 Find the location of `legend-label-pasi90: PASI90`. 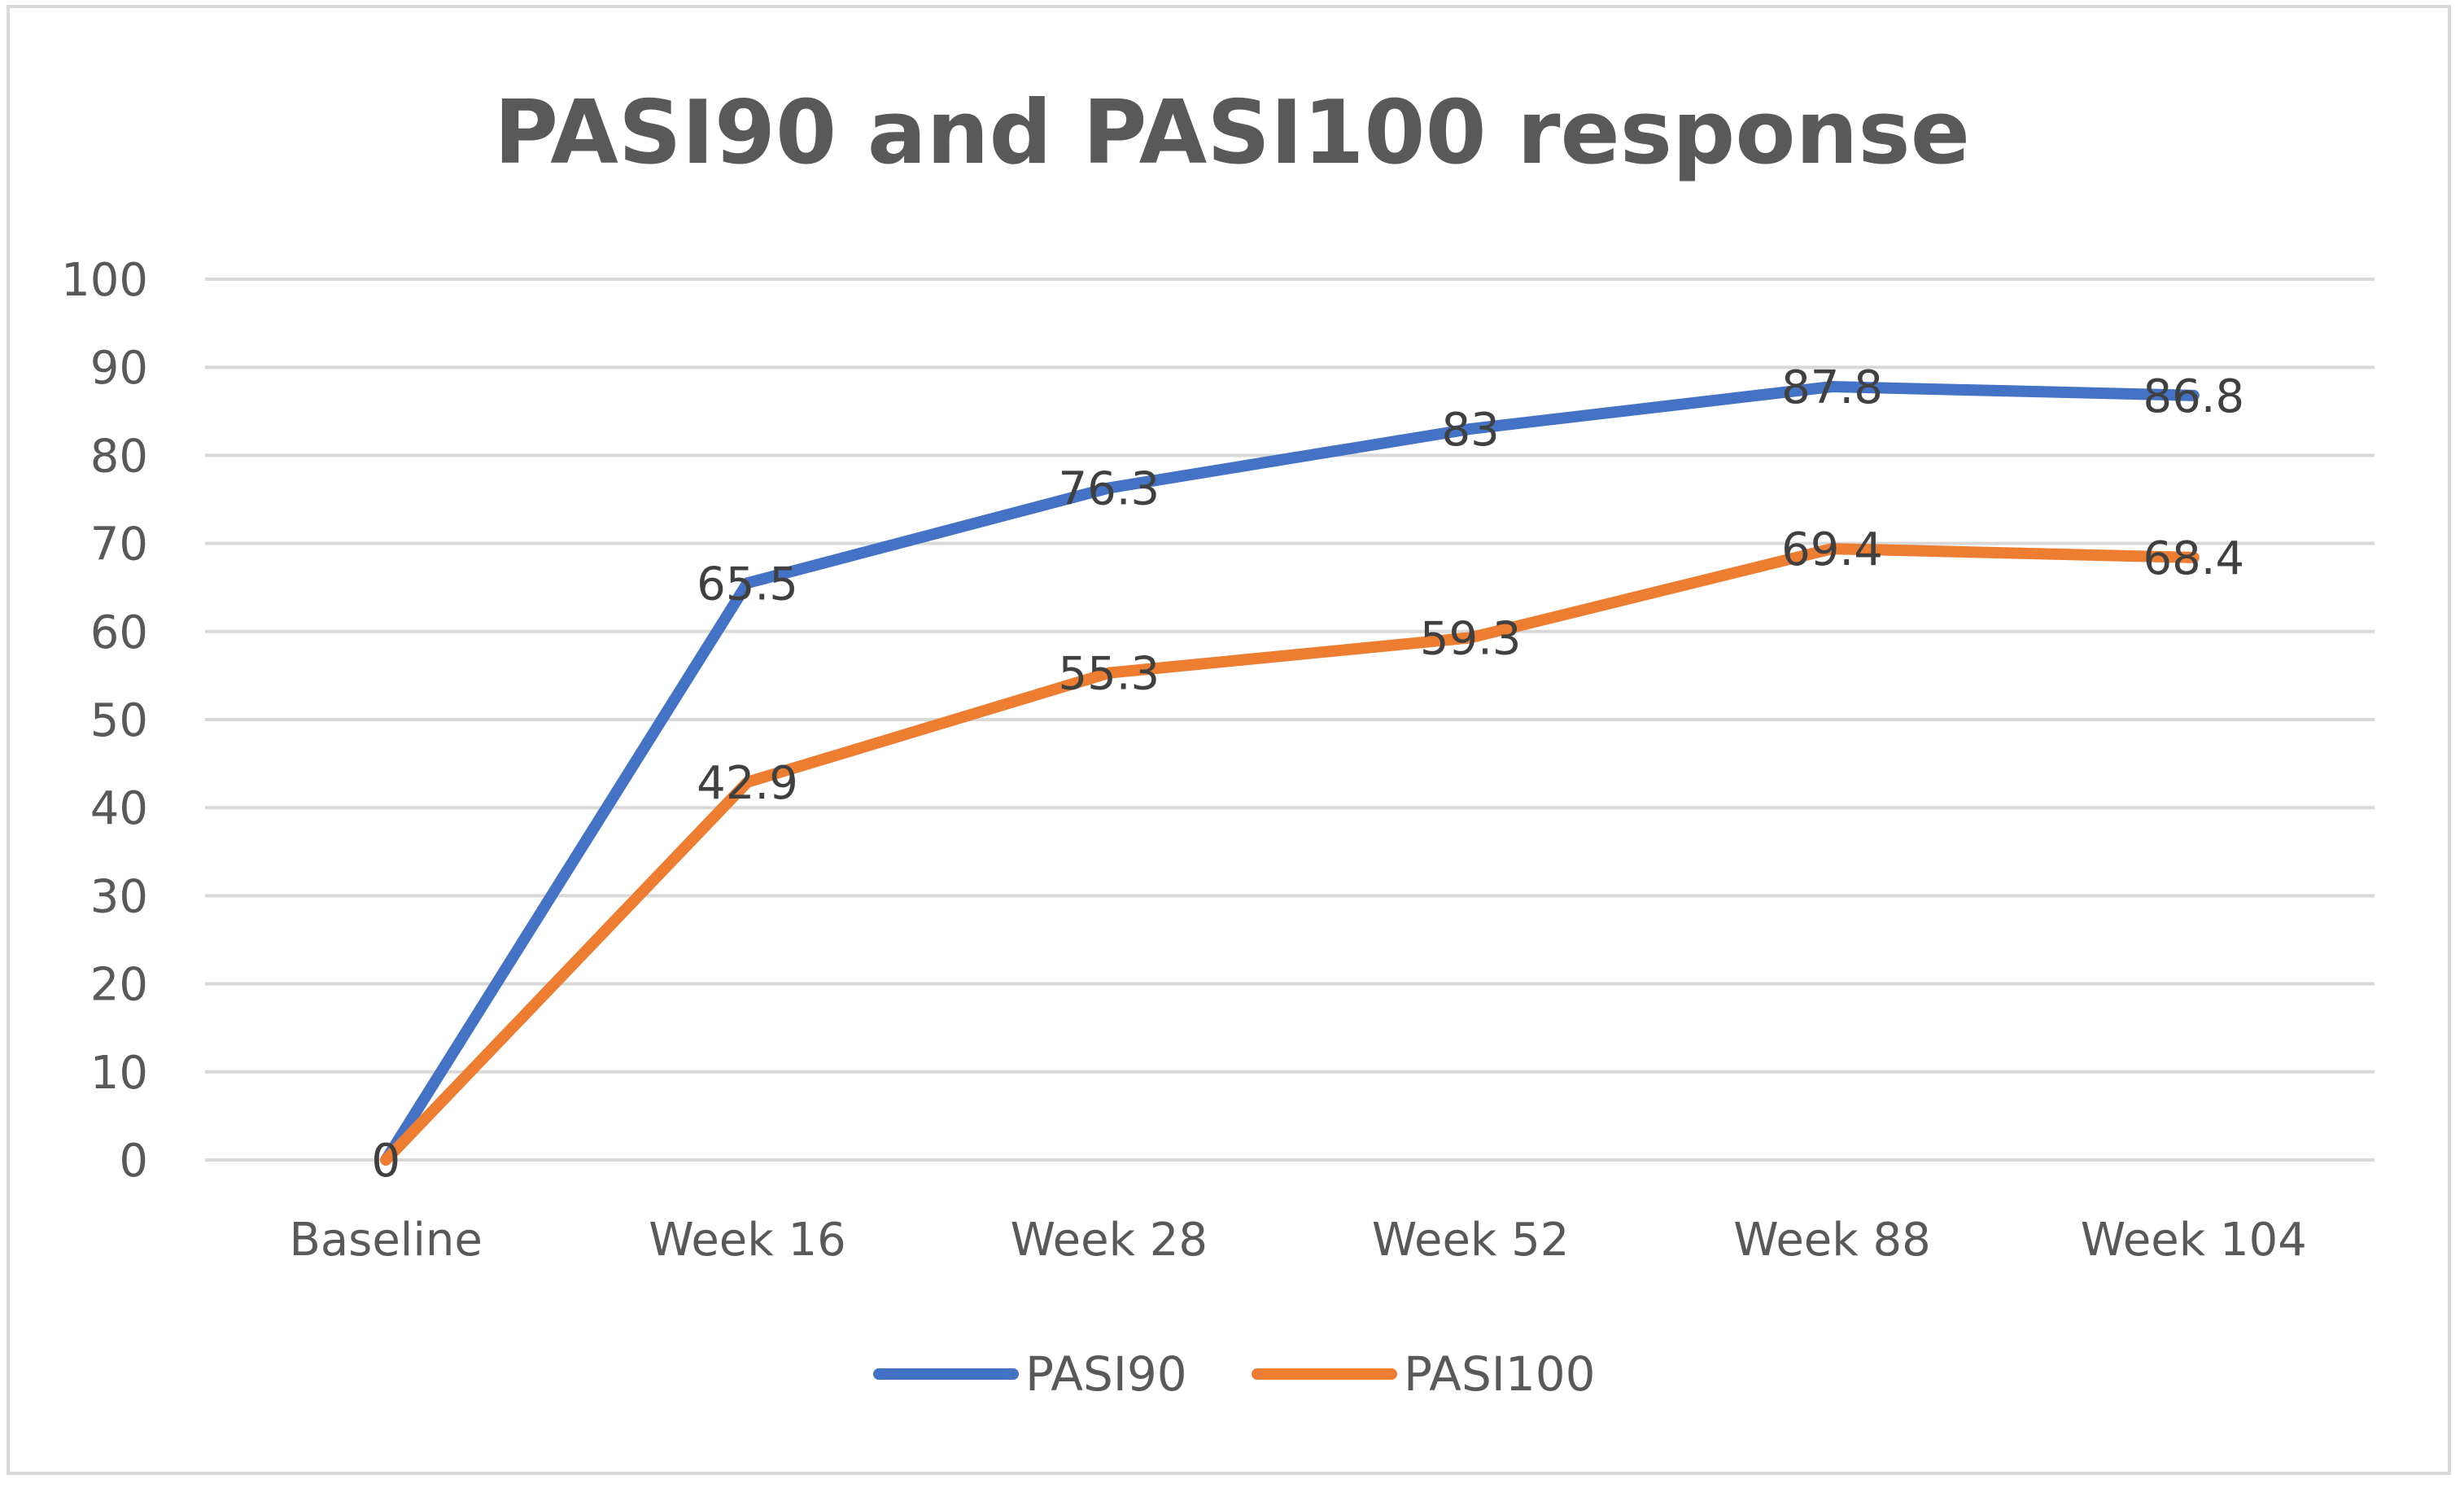

legend-label-pasi90: PASI90 is located at coordinates (1106, 1374).